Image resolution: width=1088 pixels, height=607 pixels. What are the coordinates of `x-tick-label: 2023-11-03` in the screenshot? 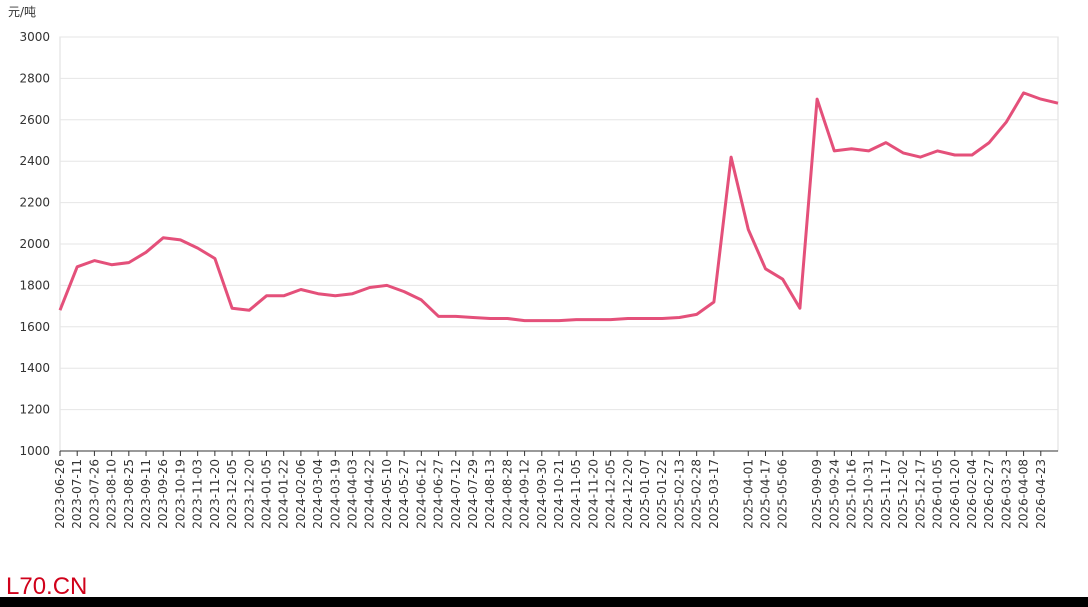 It's located at (198, 494).